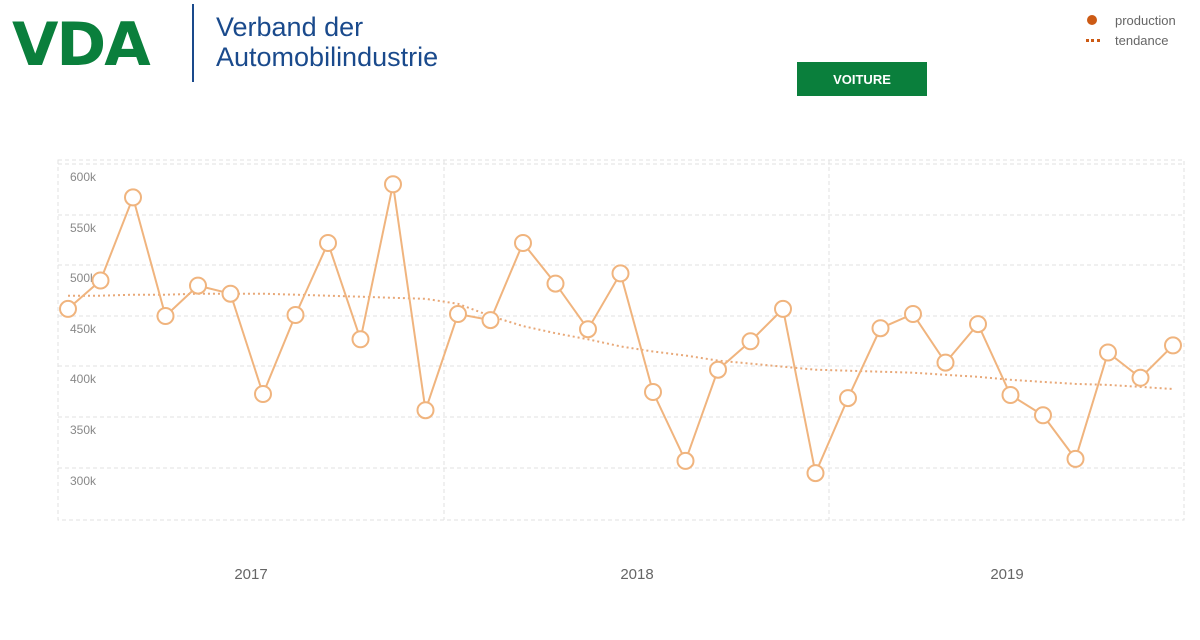 The height and width of the screenshot is (640, 1200). What do you see at coordinates (327, 57) in the screenshot?
I see `organization-name-line-2: Automobilindustrie` at bounding box center [327, 57].